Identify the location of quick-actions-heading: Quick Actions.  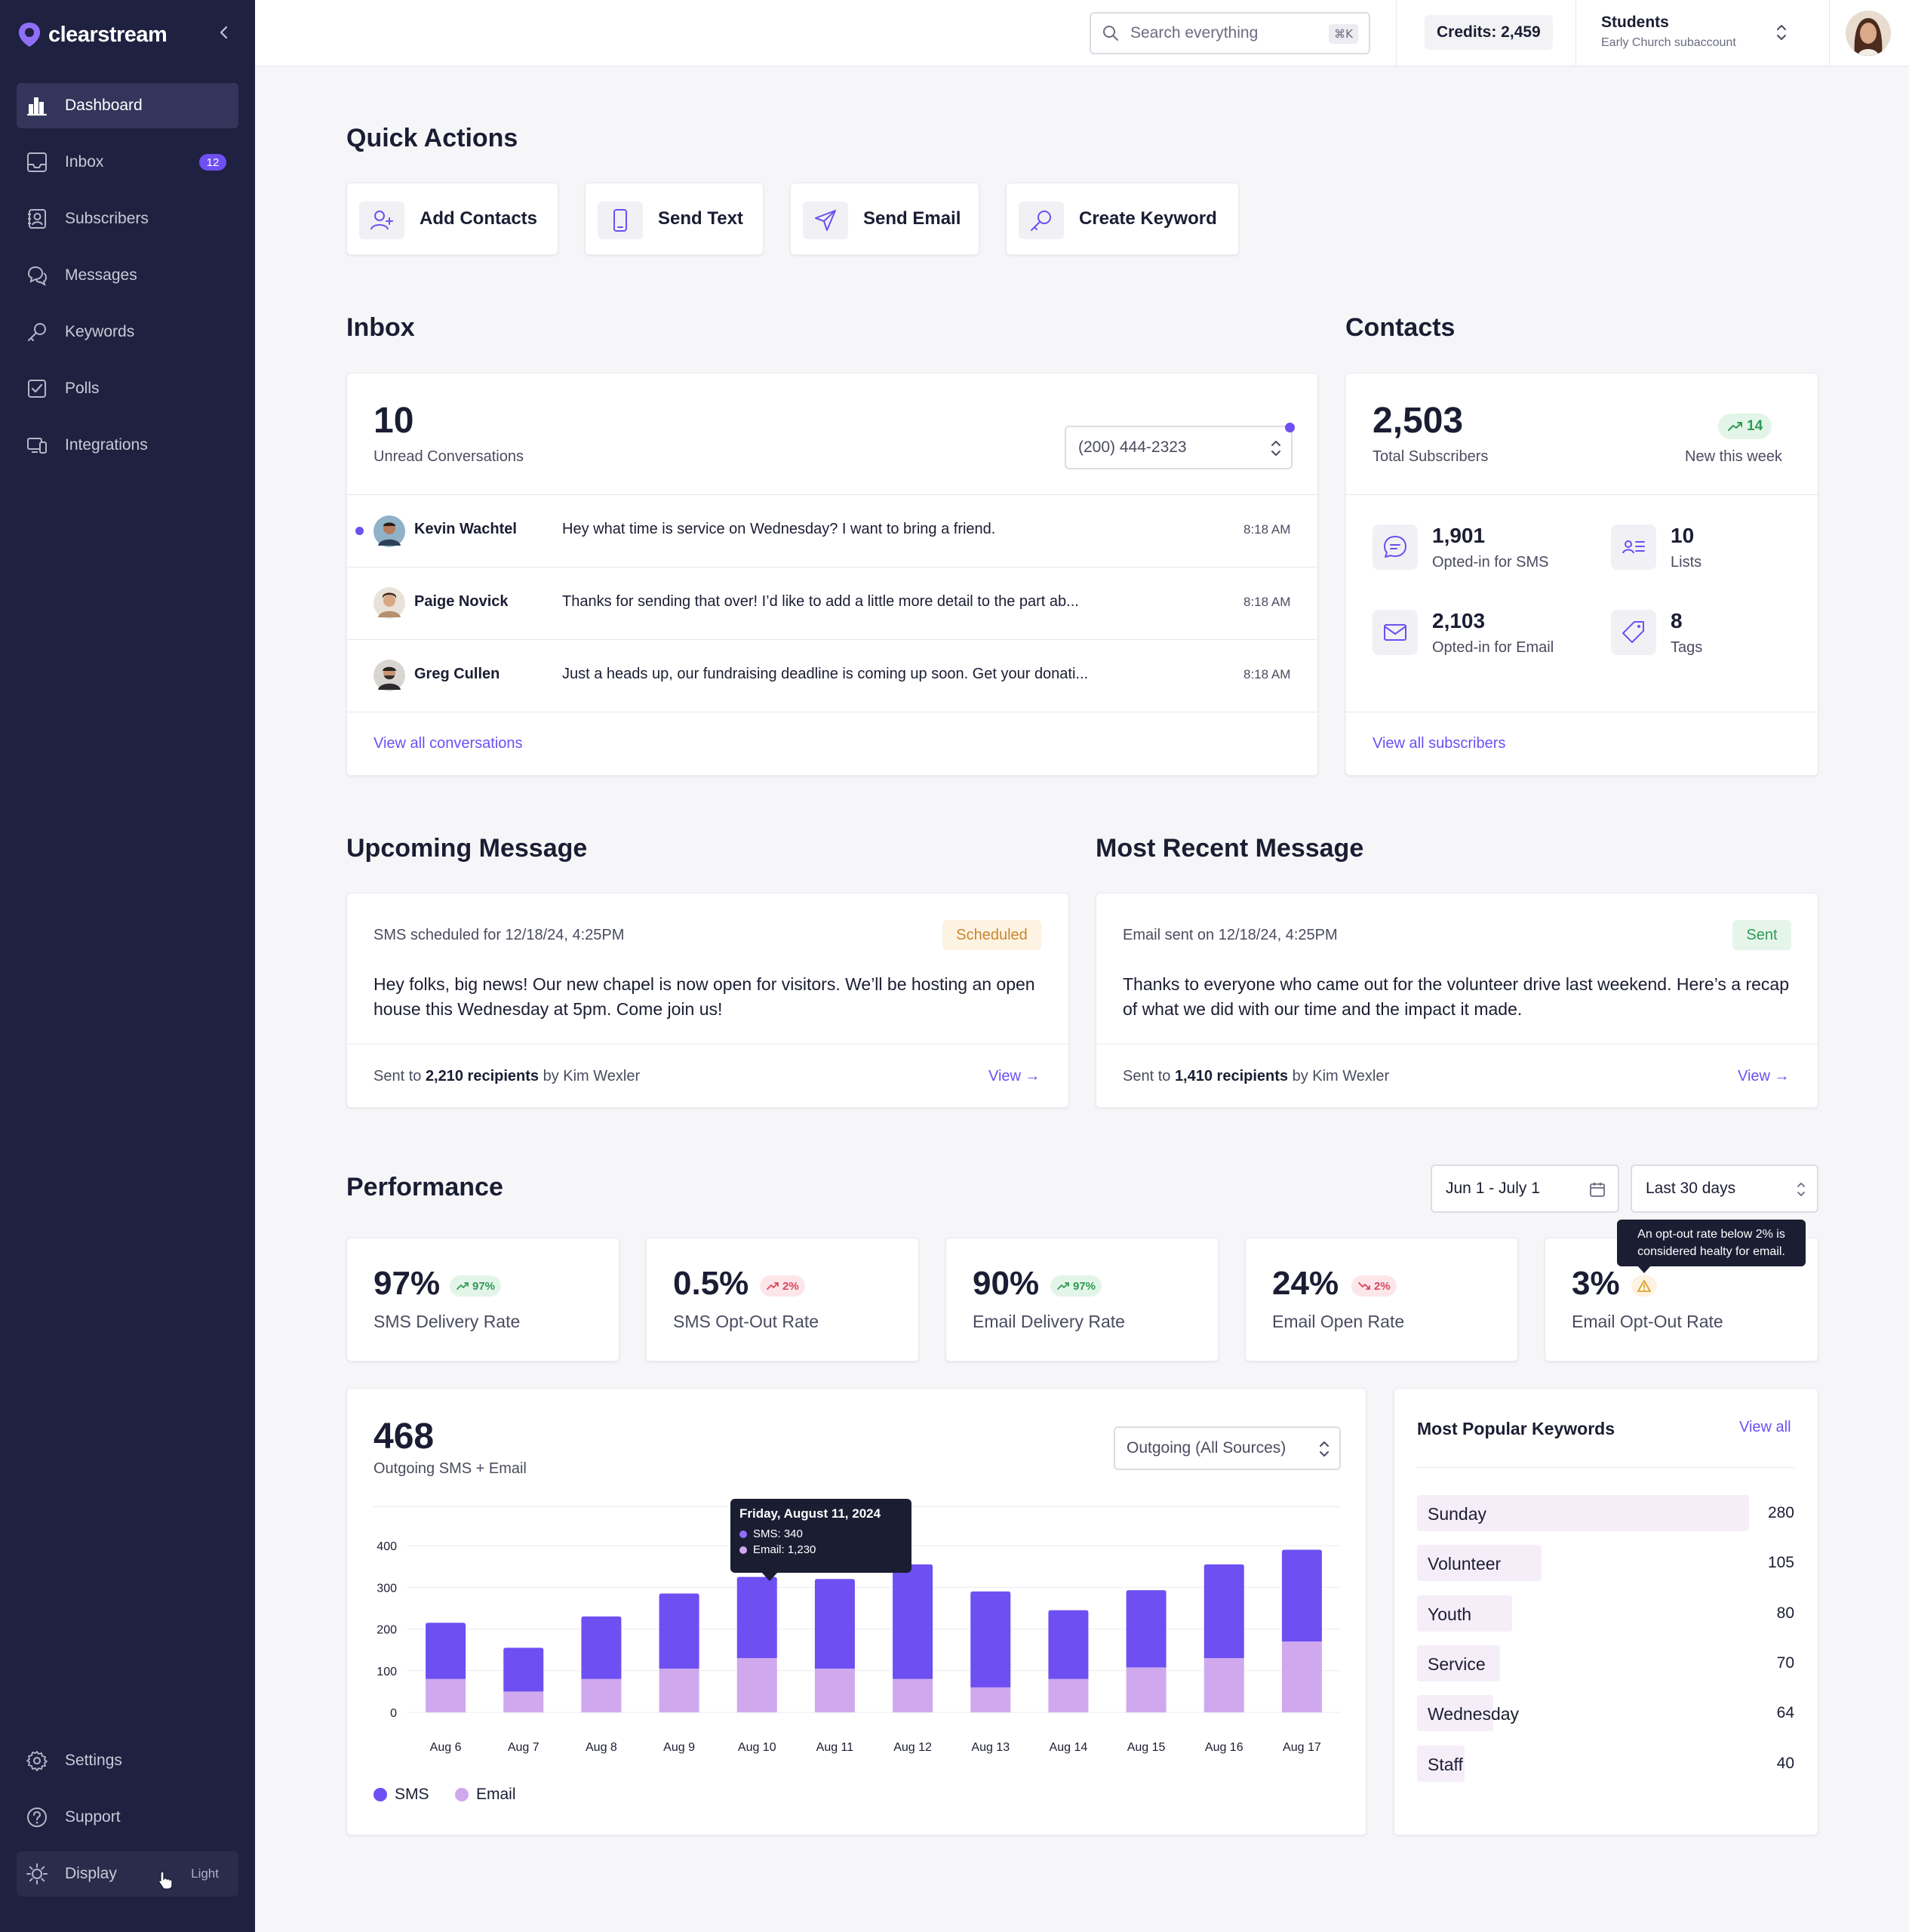
(432, 138).